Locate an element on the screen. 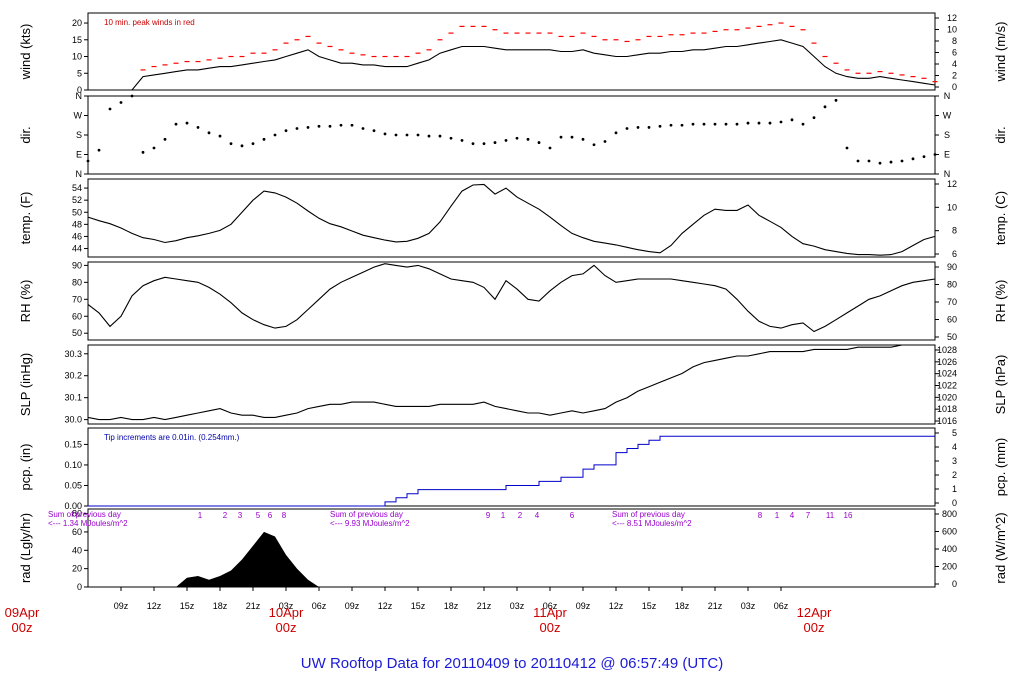 The width and height of the screenshot is (1024, 700). x-tick-label: 21z is located at coordinates (484, 606).